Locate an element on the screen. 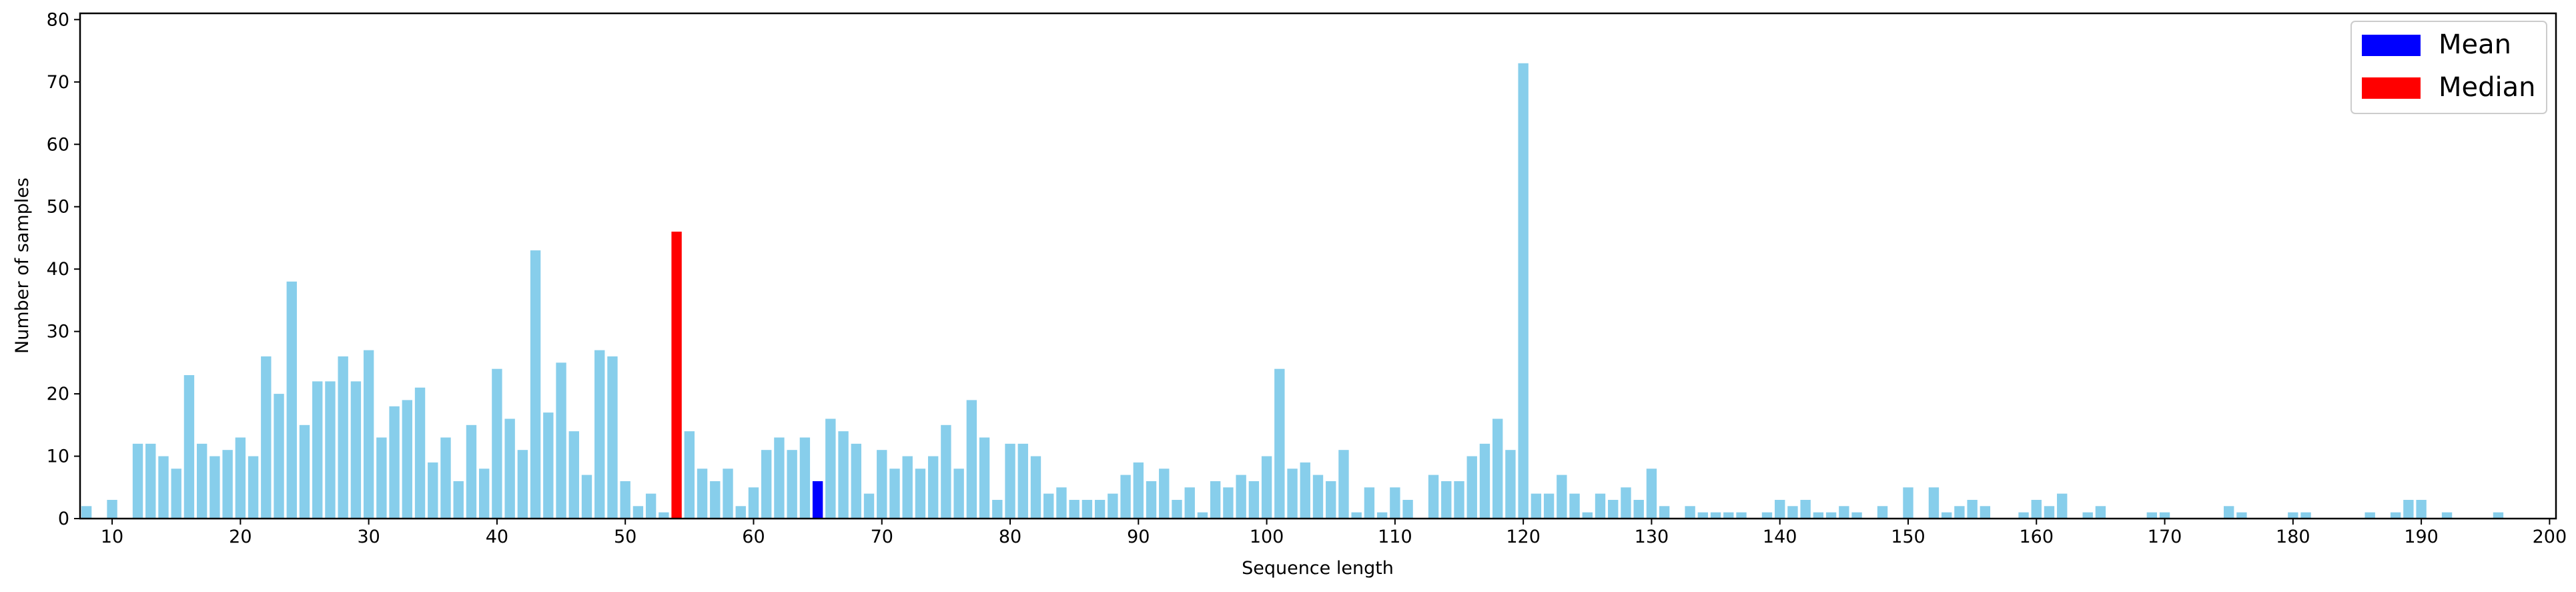  x-tick-label-60: 60 is located at coordinates (753, 537).